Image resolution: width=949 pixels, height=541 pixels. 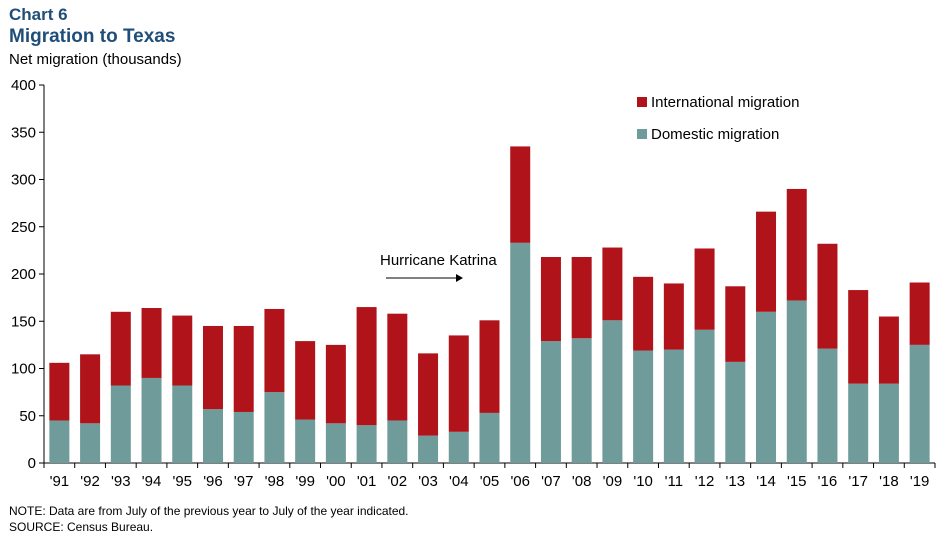 I want to click on x-tick-label: '96, so click(x=213, y=481).